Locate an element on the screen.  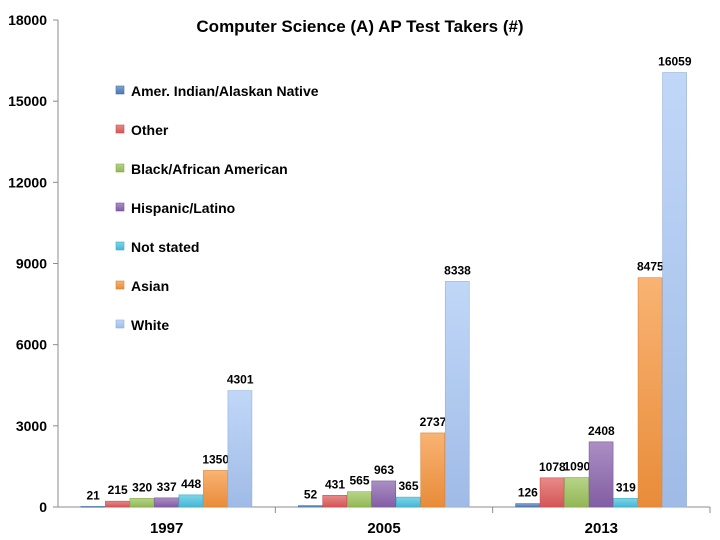
data-label: 1090 is located at coordinates (576, 467).